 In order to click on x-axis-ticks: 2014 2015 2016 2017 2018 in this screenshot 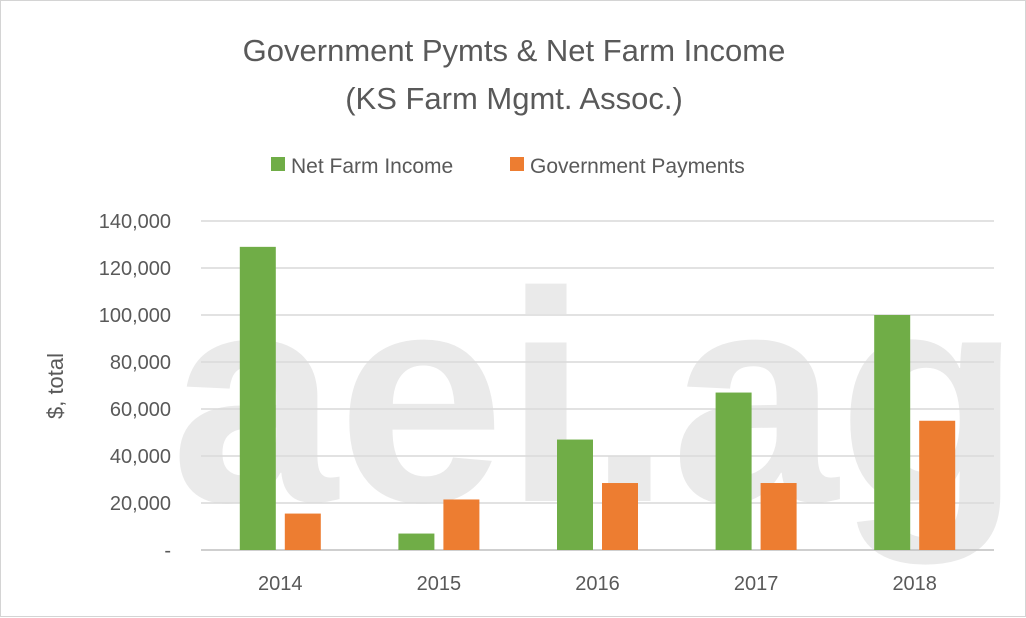, I will do `click(597, 584)`.